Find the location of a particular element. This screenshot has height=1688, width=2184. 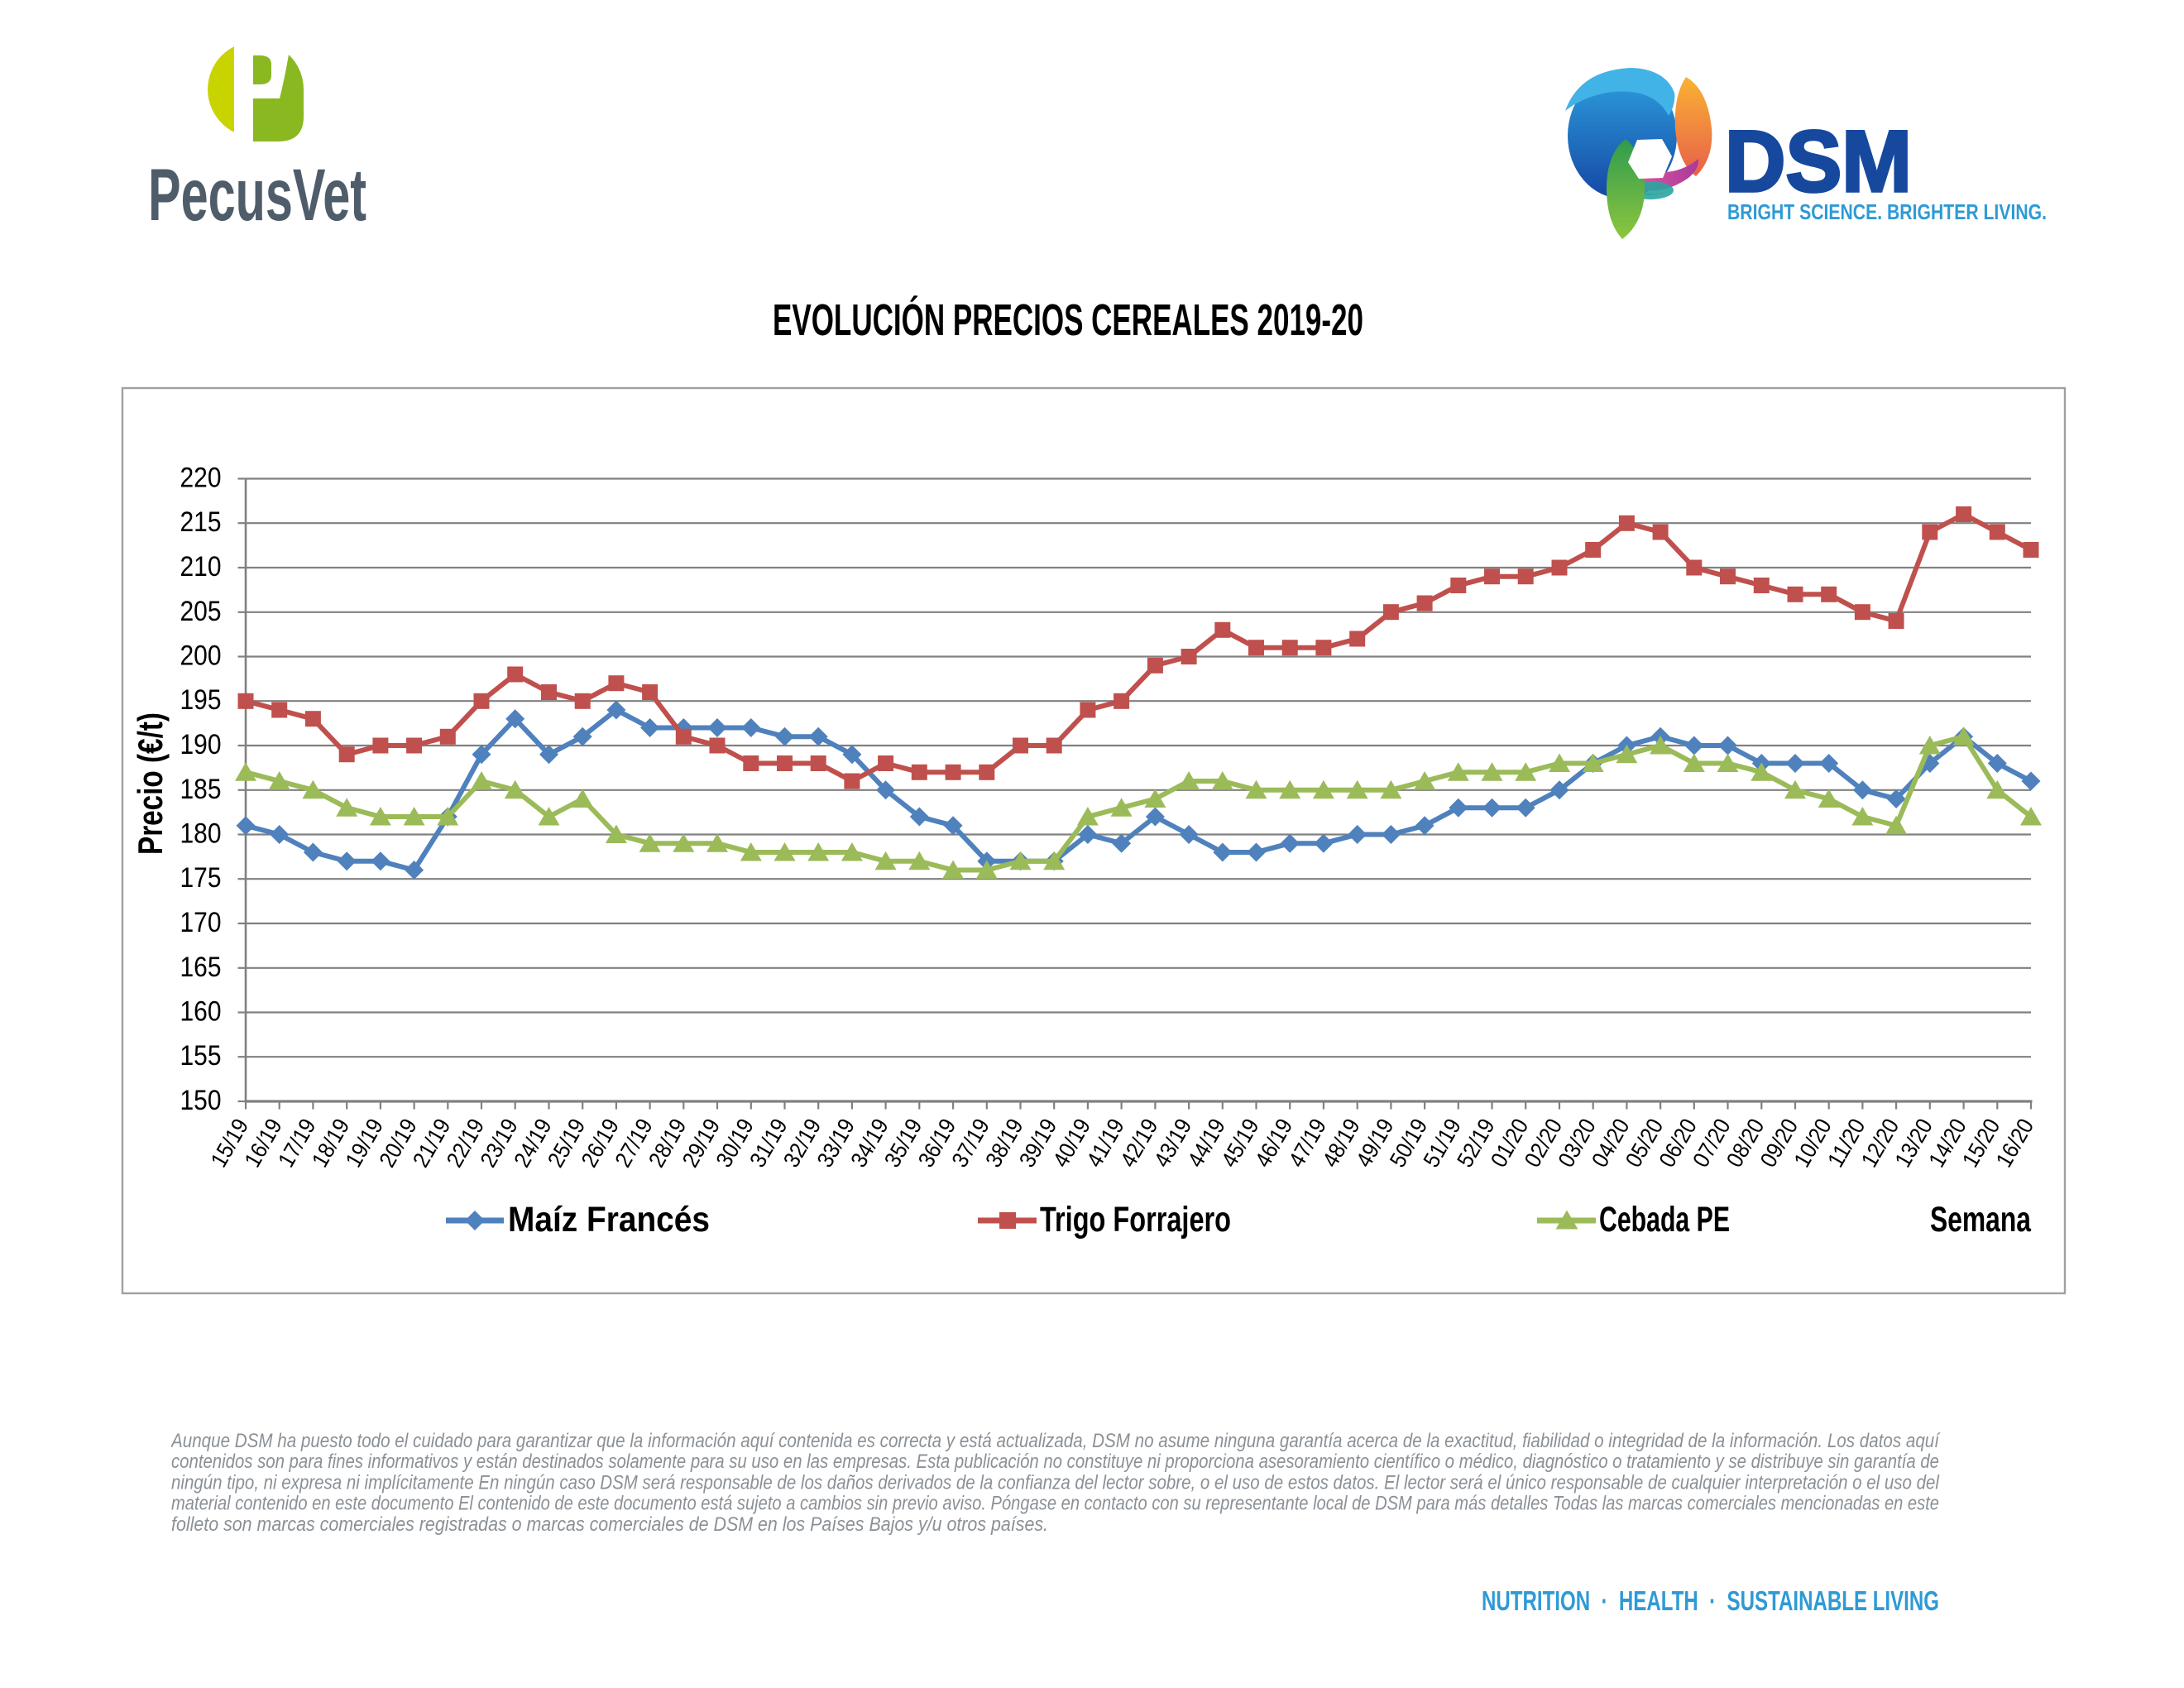

svg-text: 170 is located at coordinates (201, 922).